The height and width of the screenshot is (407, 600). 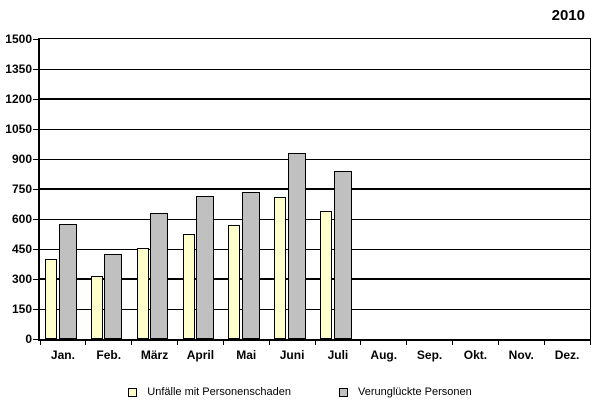 What do you see at coordinates (384, 355) in the screenshot?
I see `x-axis-label-Aug: Aug.` at bounding box center [384, 355].